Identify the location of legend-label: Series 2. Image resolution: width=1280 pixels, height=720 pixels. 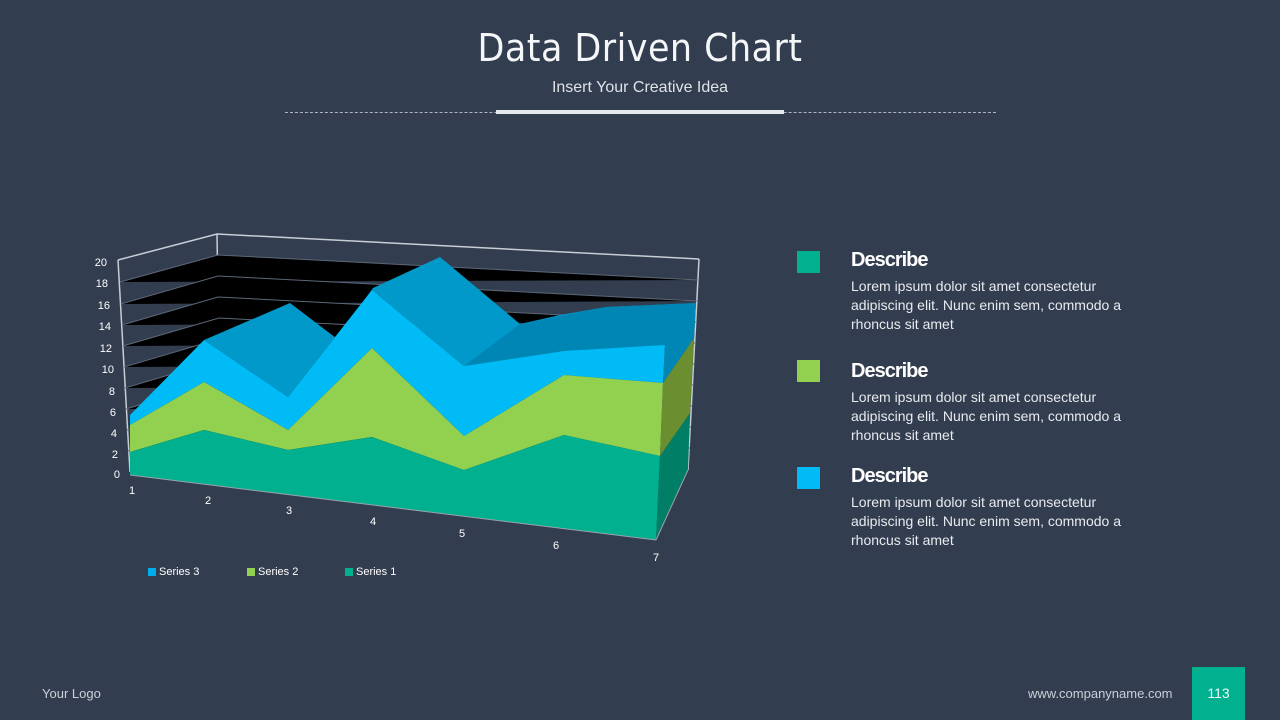
(278, 572).